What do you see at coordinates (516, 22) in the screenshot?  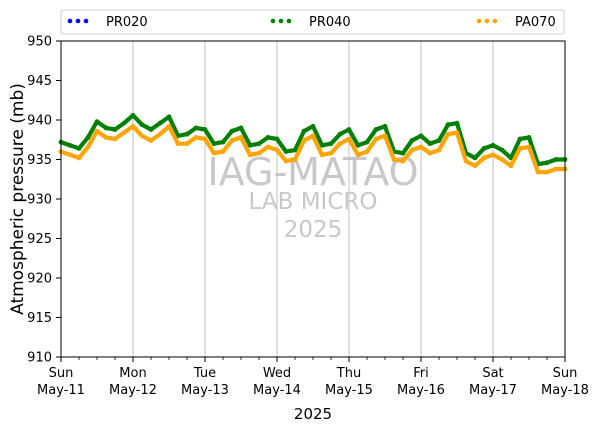 I see `legend-item-pa070: PA070` at bounding box center [516, 22].